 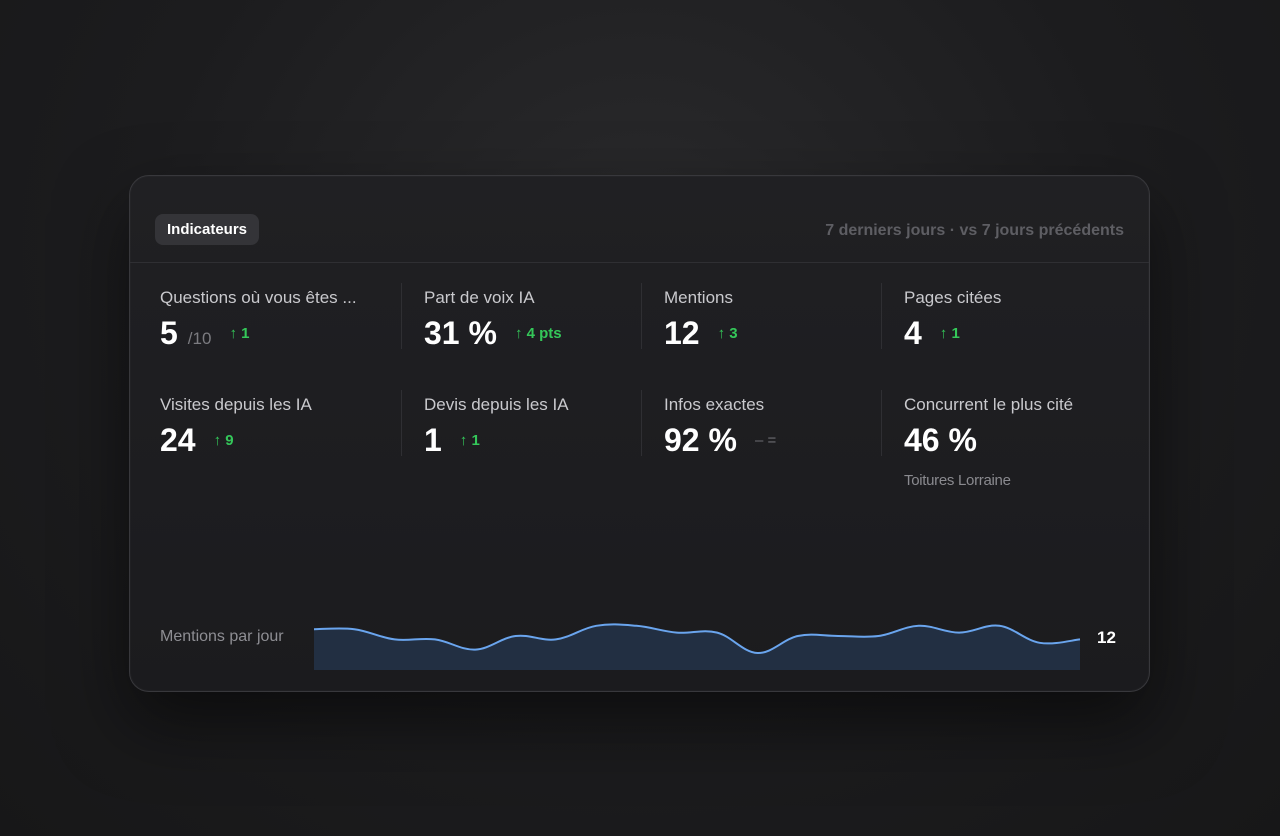 What do you see at coordinates (197, 440) in the screenshot?
I see `kpi-value: 24 ↑ 9` at bounding box center [197, 440].